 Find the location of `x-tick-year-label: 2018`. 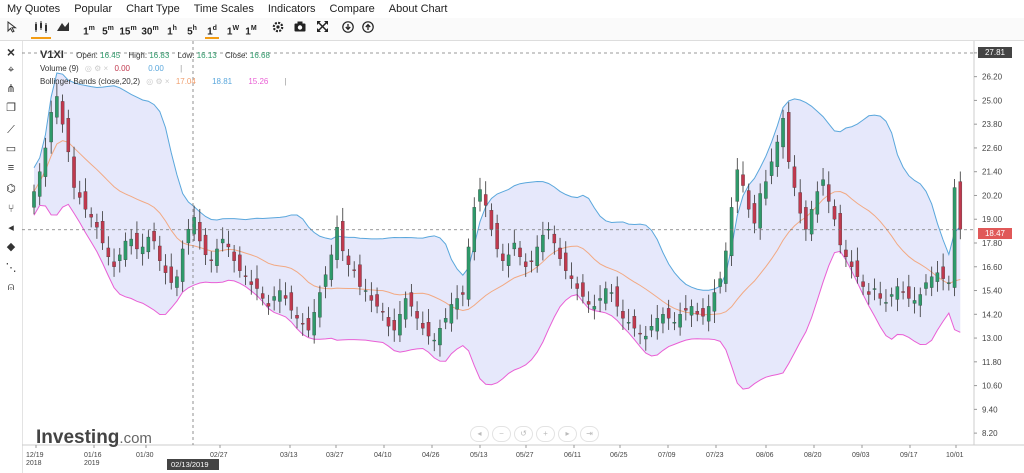

x-tick-year-label: 2018 is located at coordinates (34, 463).